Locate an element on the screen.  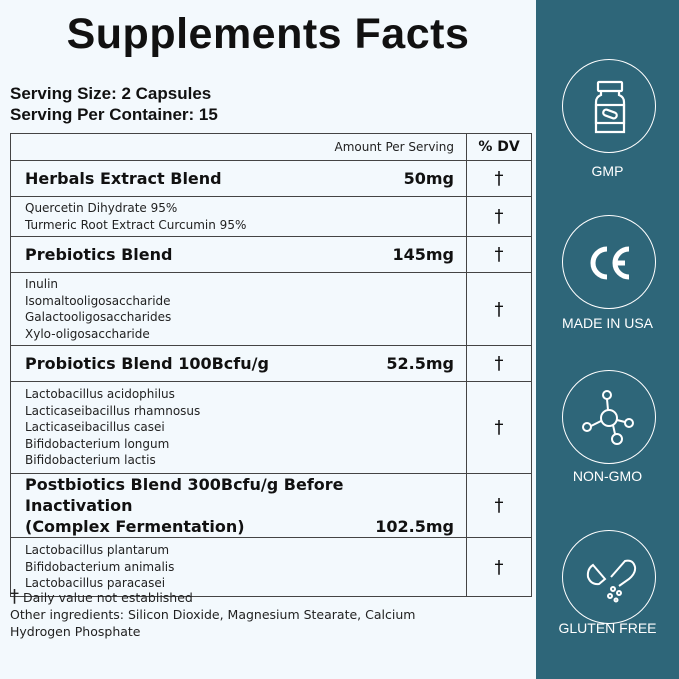
serving-per-container: Serving Per Container: 15 is located at coordinates (114, 114).